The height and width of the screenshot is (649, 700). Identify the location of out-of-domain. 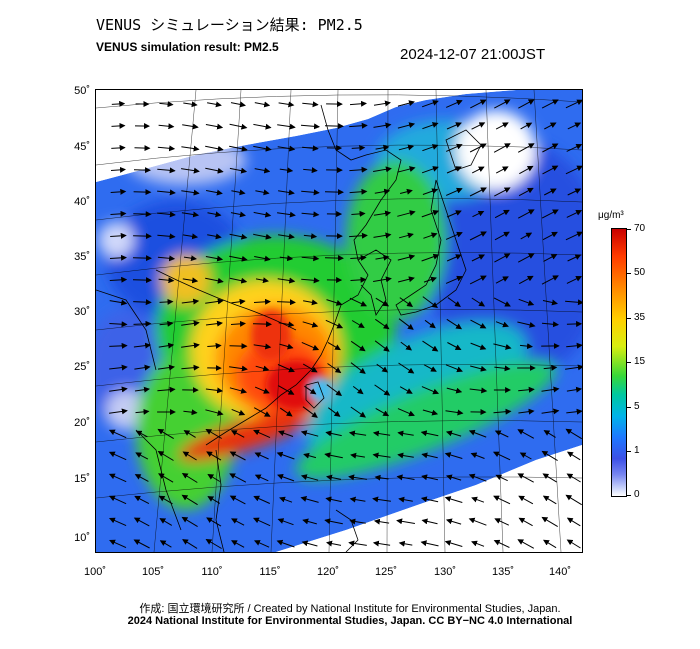
(306, 136).